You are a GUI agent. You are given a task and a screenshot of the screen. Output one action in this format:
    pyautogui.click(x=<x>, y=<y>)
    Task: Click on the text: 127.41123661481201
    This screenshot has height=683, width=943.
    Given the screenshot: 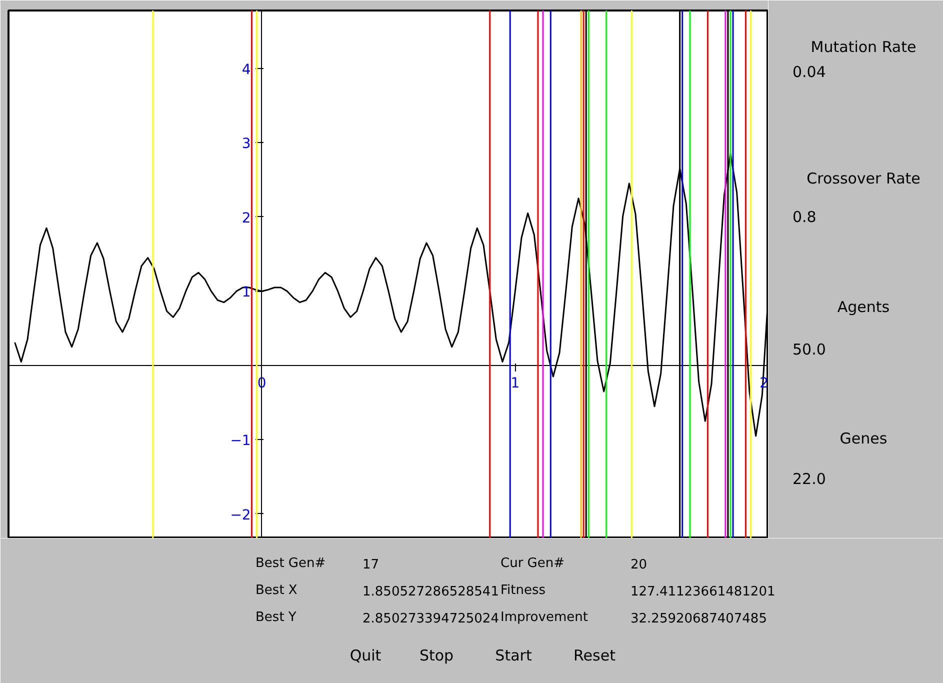 What is the action you would take?
    pyautogui.click(x=703, y=592)
    